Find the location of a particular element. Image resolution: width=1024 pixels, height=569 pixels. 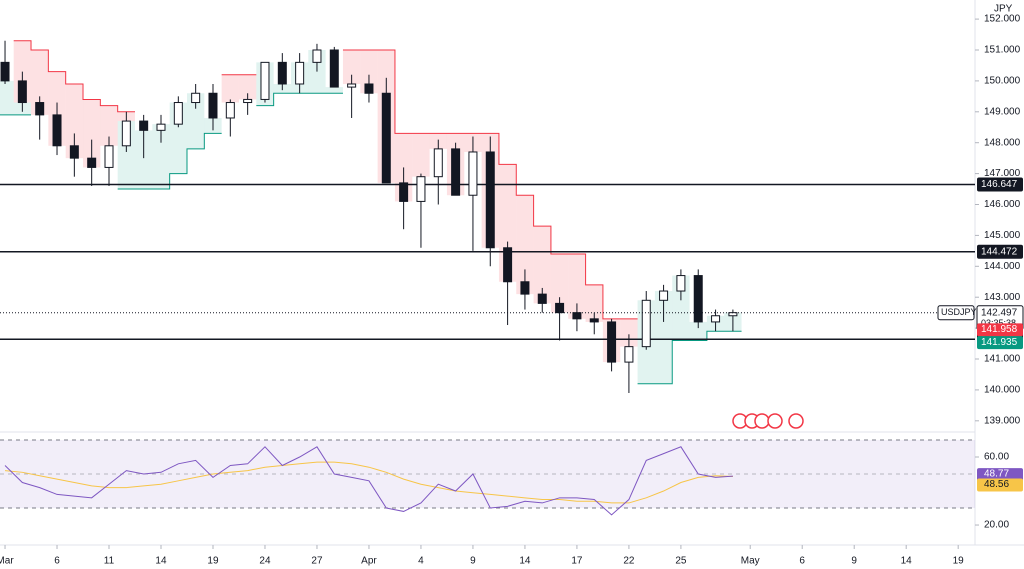

y-tick-label: 149.000 is located at coordinates (1002, 111).